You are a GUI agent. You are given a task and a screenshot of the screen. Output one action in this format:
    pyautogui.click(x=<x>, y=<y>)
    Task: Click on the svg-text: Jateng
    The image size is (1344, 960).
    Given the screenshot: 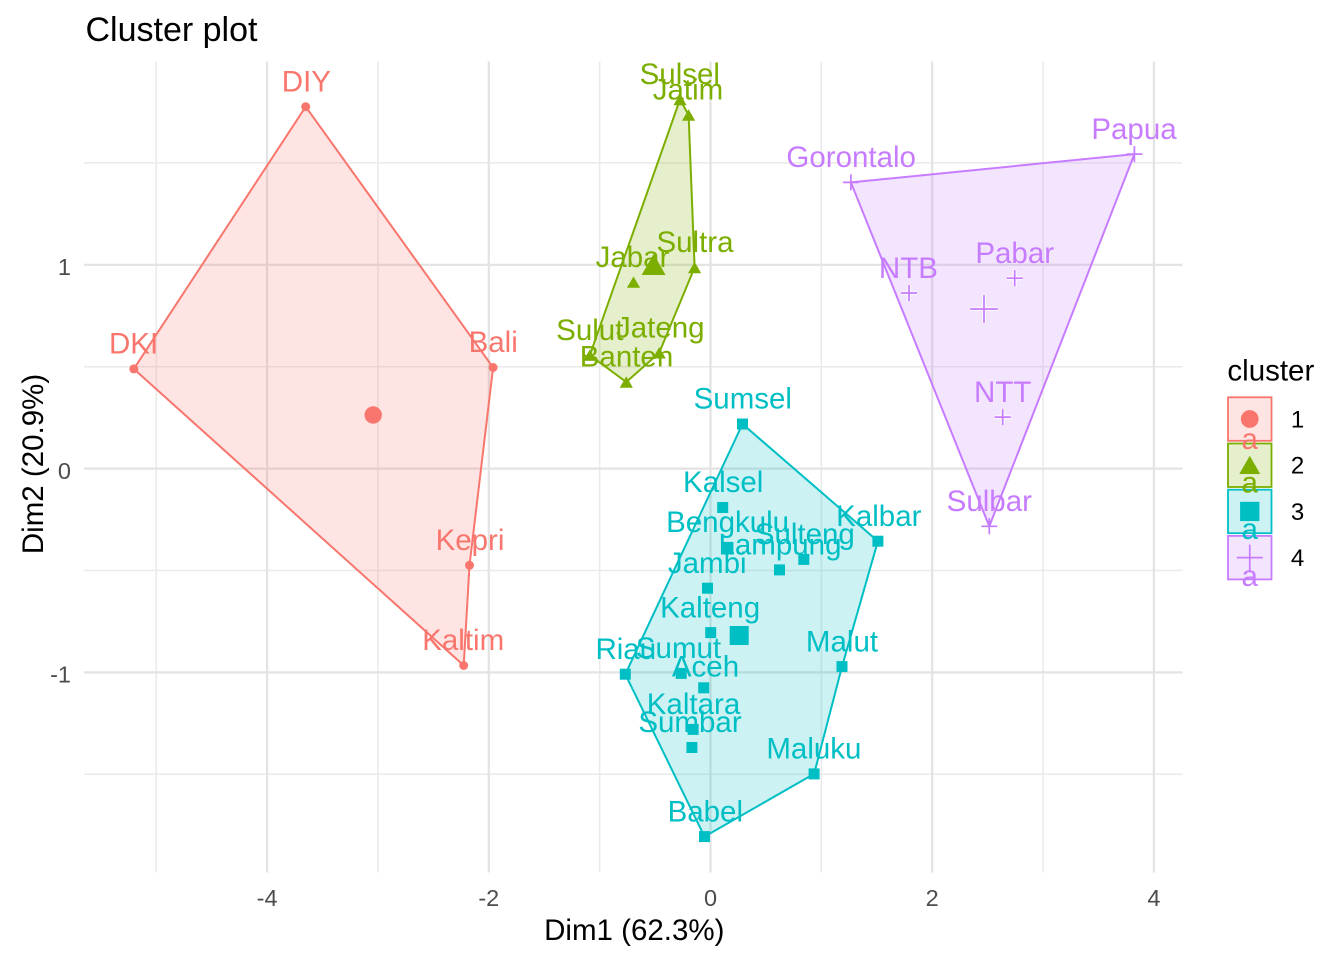 What is the action you would take?
    pyautogui.click(x=660, y=328)
    